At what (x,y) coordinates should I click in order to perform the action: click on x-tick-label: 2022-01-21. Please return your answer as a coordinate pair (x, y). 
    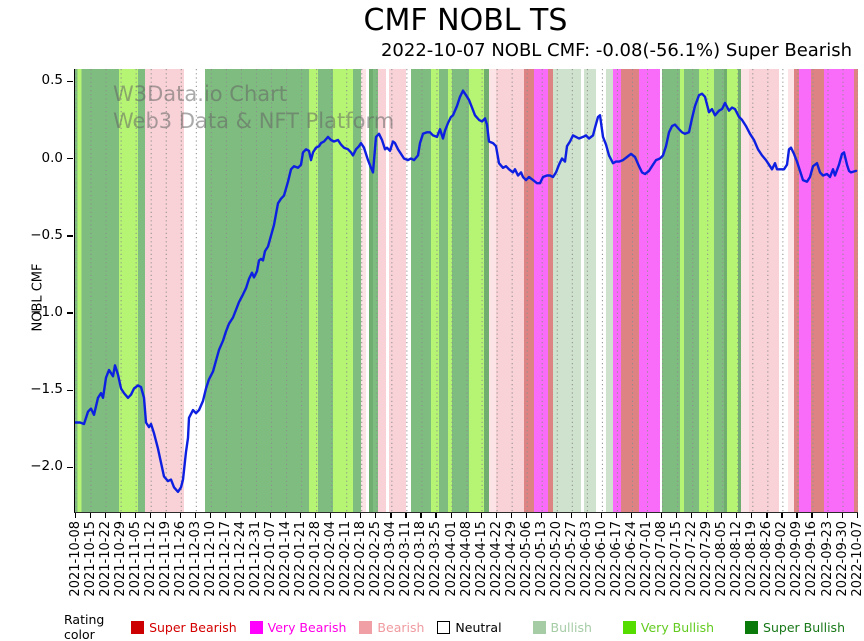
    Looking at the image, I should click on (301, 559).